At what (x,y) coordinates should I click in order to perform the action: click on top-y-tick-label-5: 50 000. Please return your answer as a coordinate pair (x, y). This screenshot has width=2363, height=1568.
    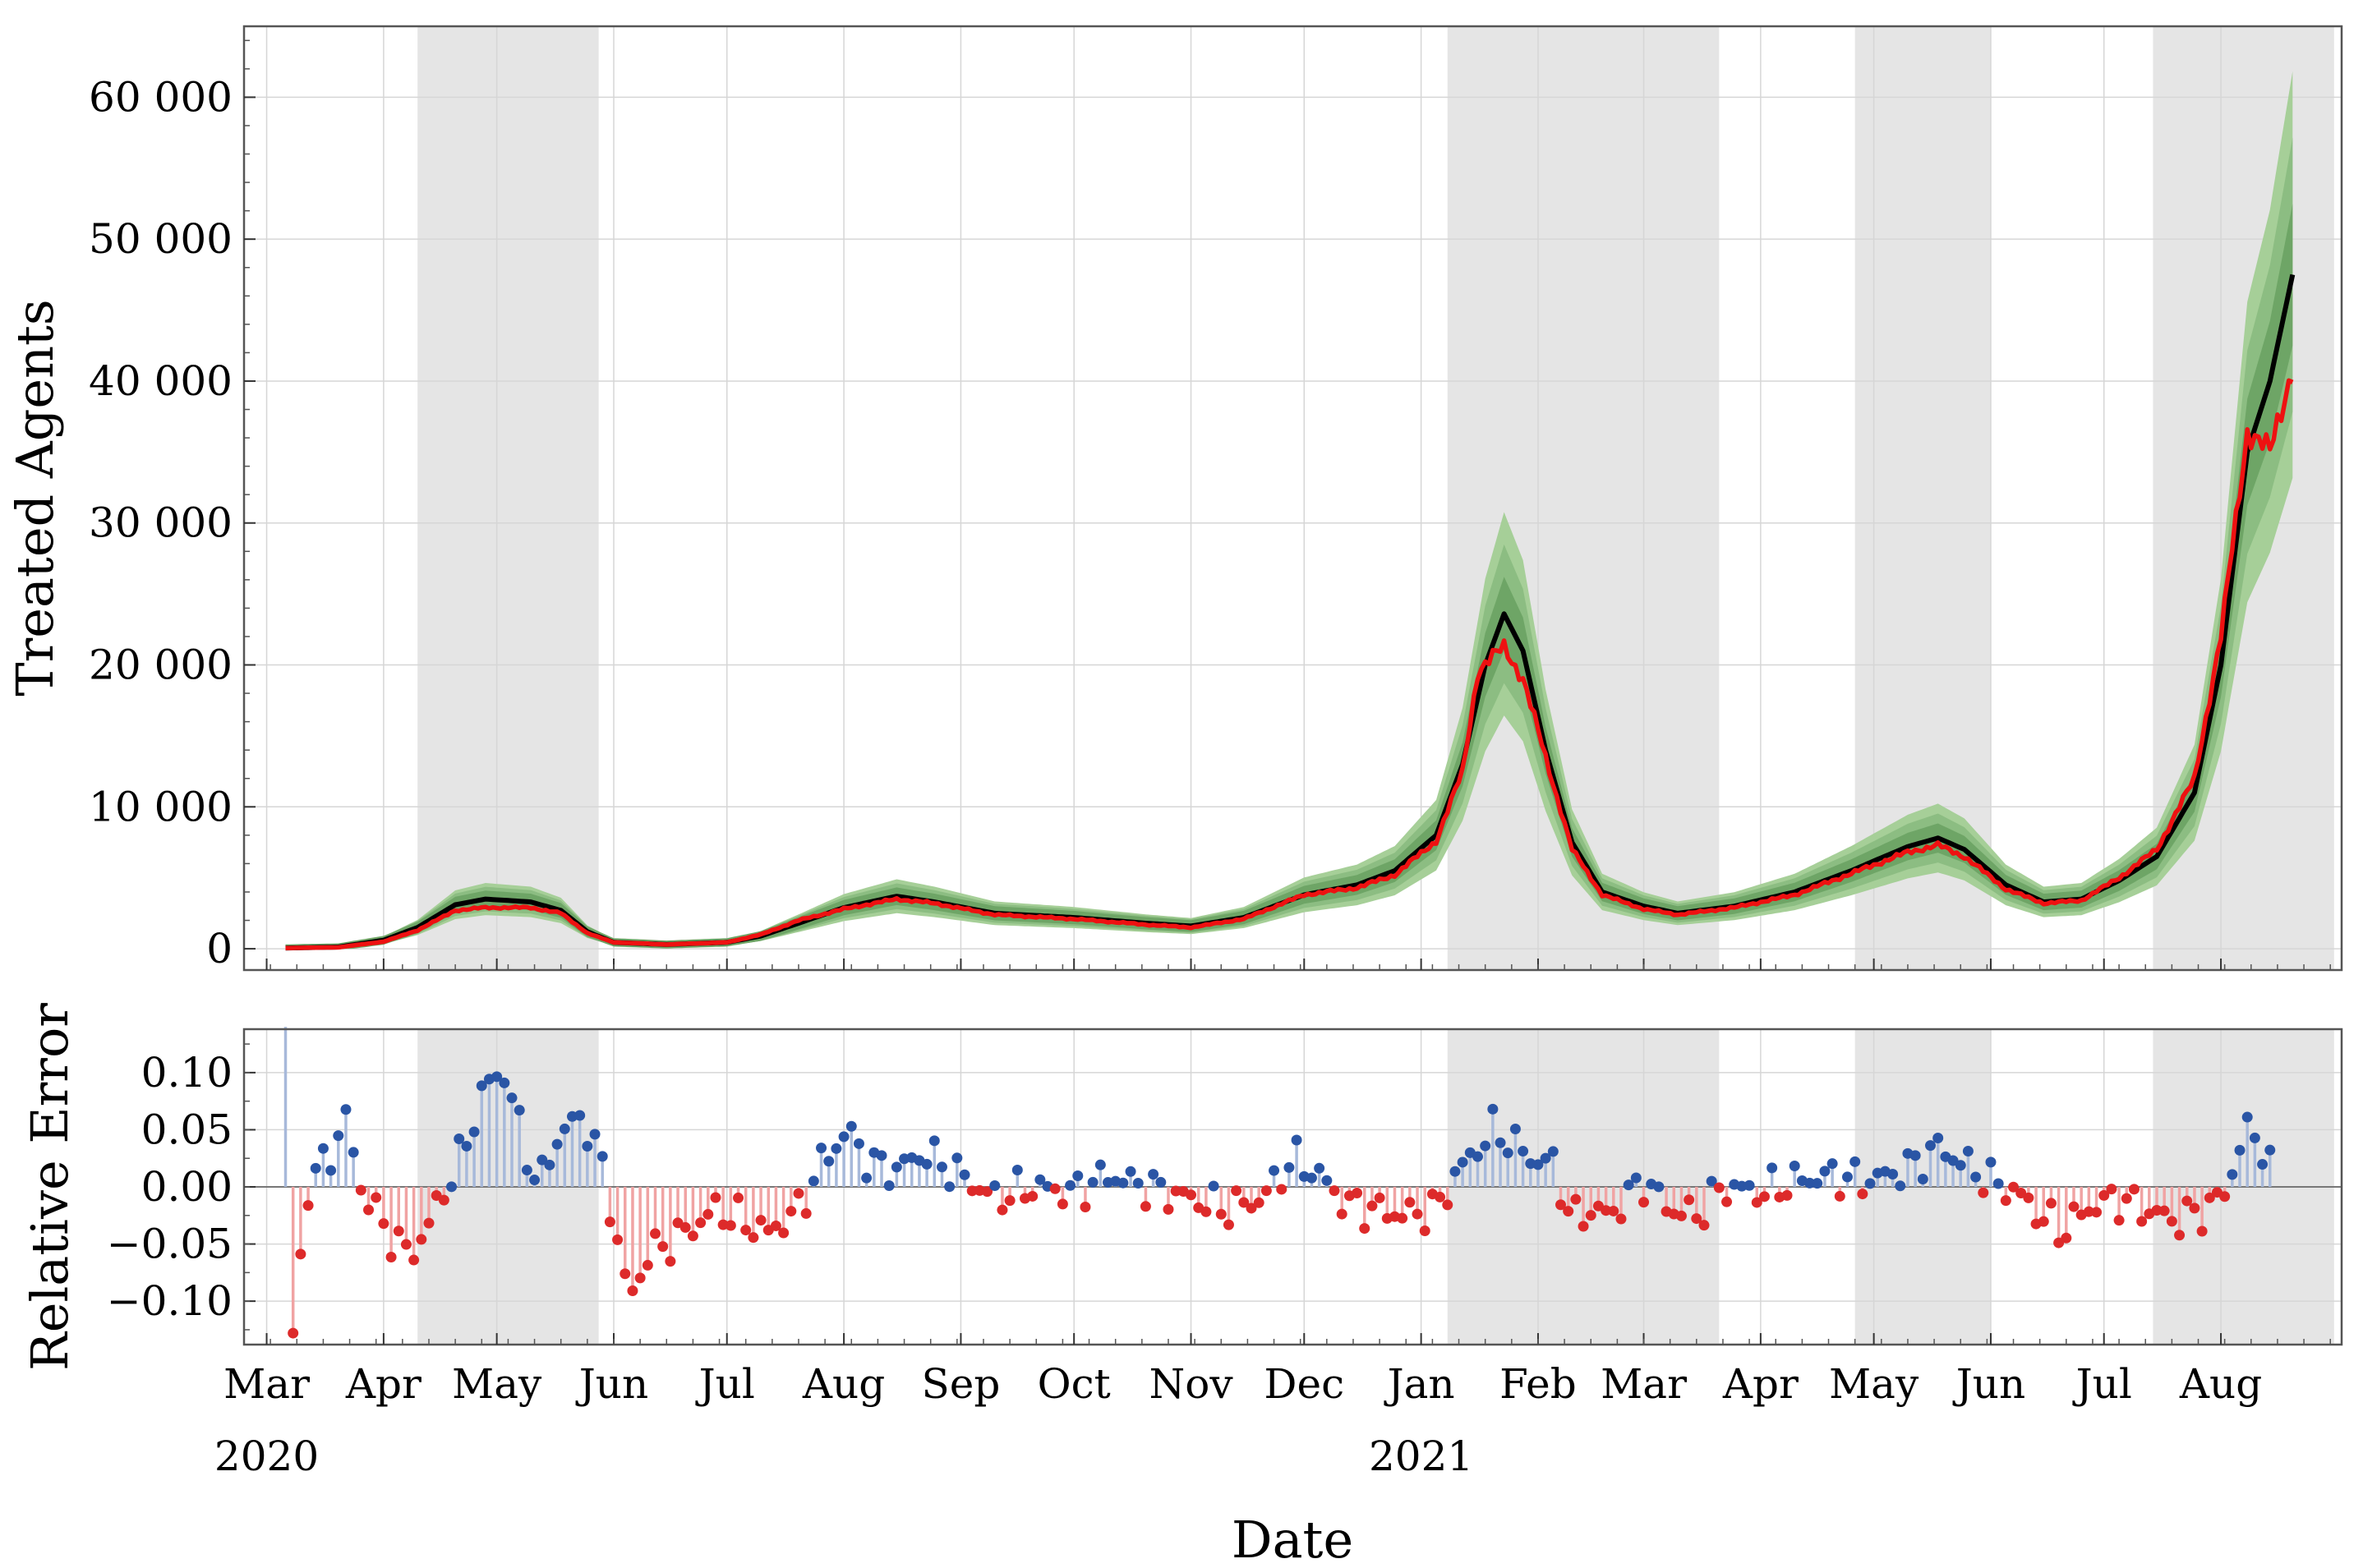
    Looking at the image, I should click on (161, 239).